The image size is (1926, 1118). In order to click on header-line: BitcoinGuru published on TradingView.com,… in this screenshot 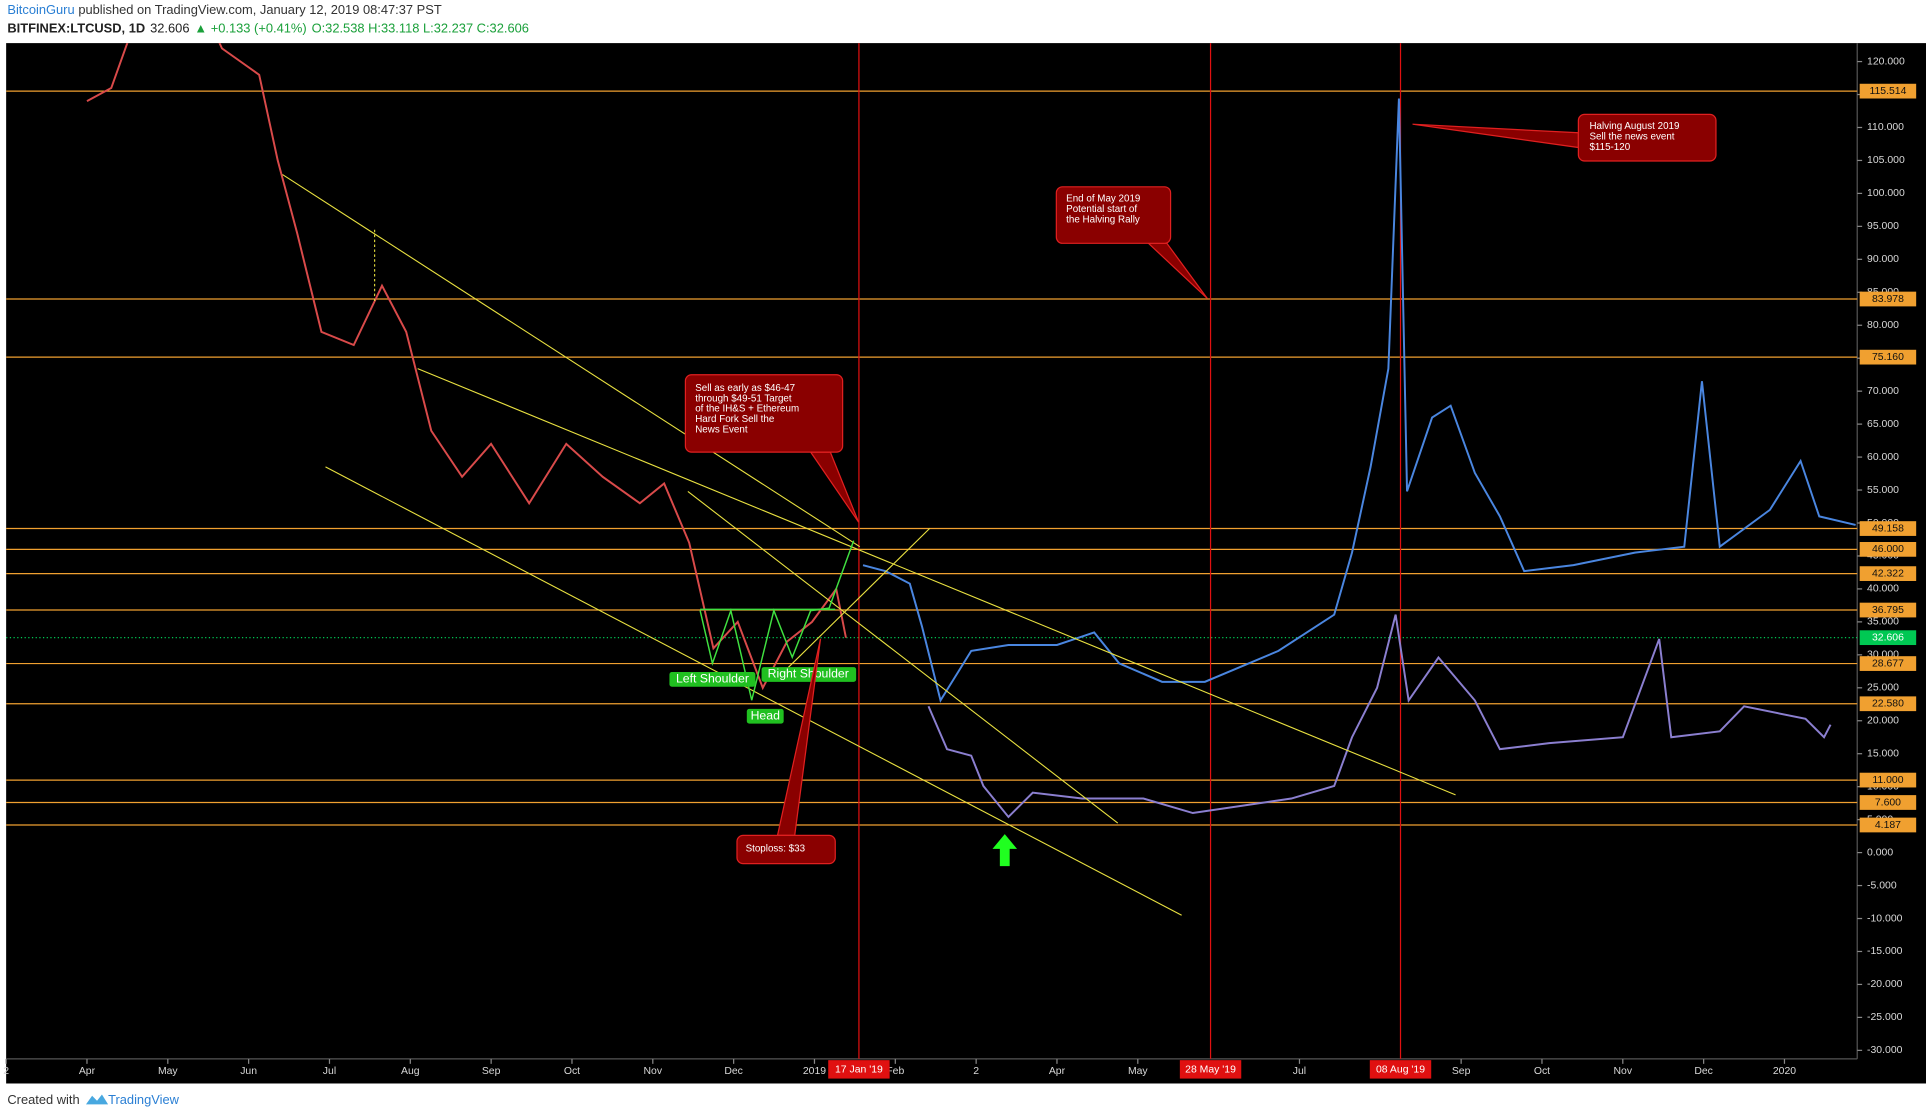, I will do `click(224, 10)`.